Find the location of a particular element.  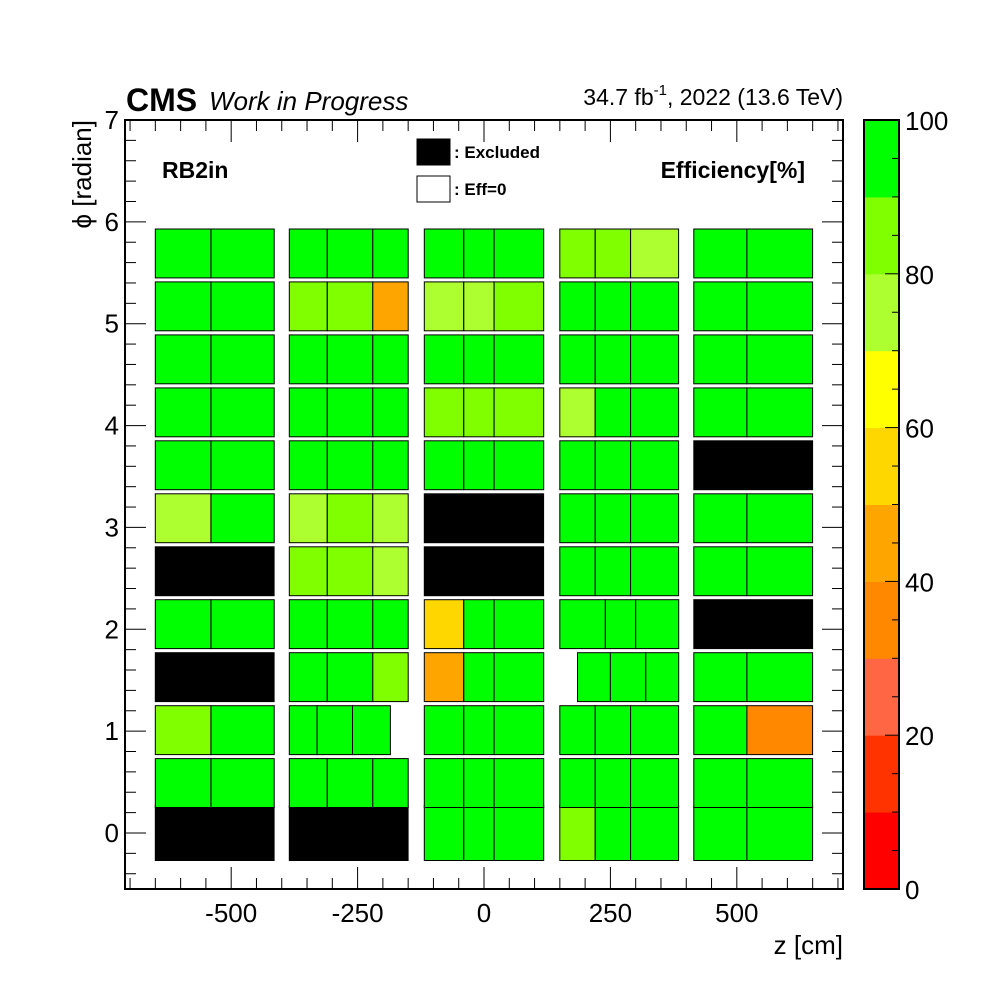

y-axis-label: ϕ [radian] is located at coordinates (82, 174).